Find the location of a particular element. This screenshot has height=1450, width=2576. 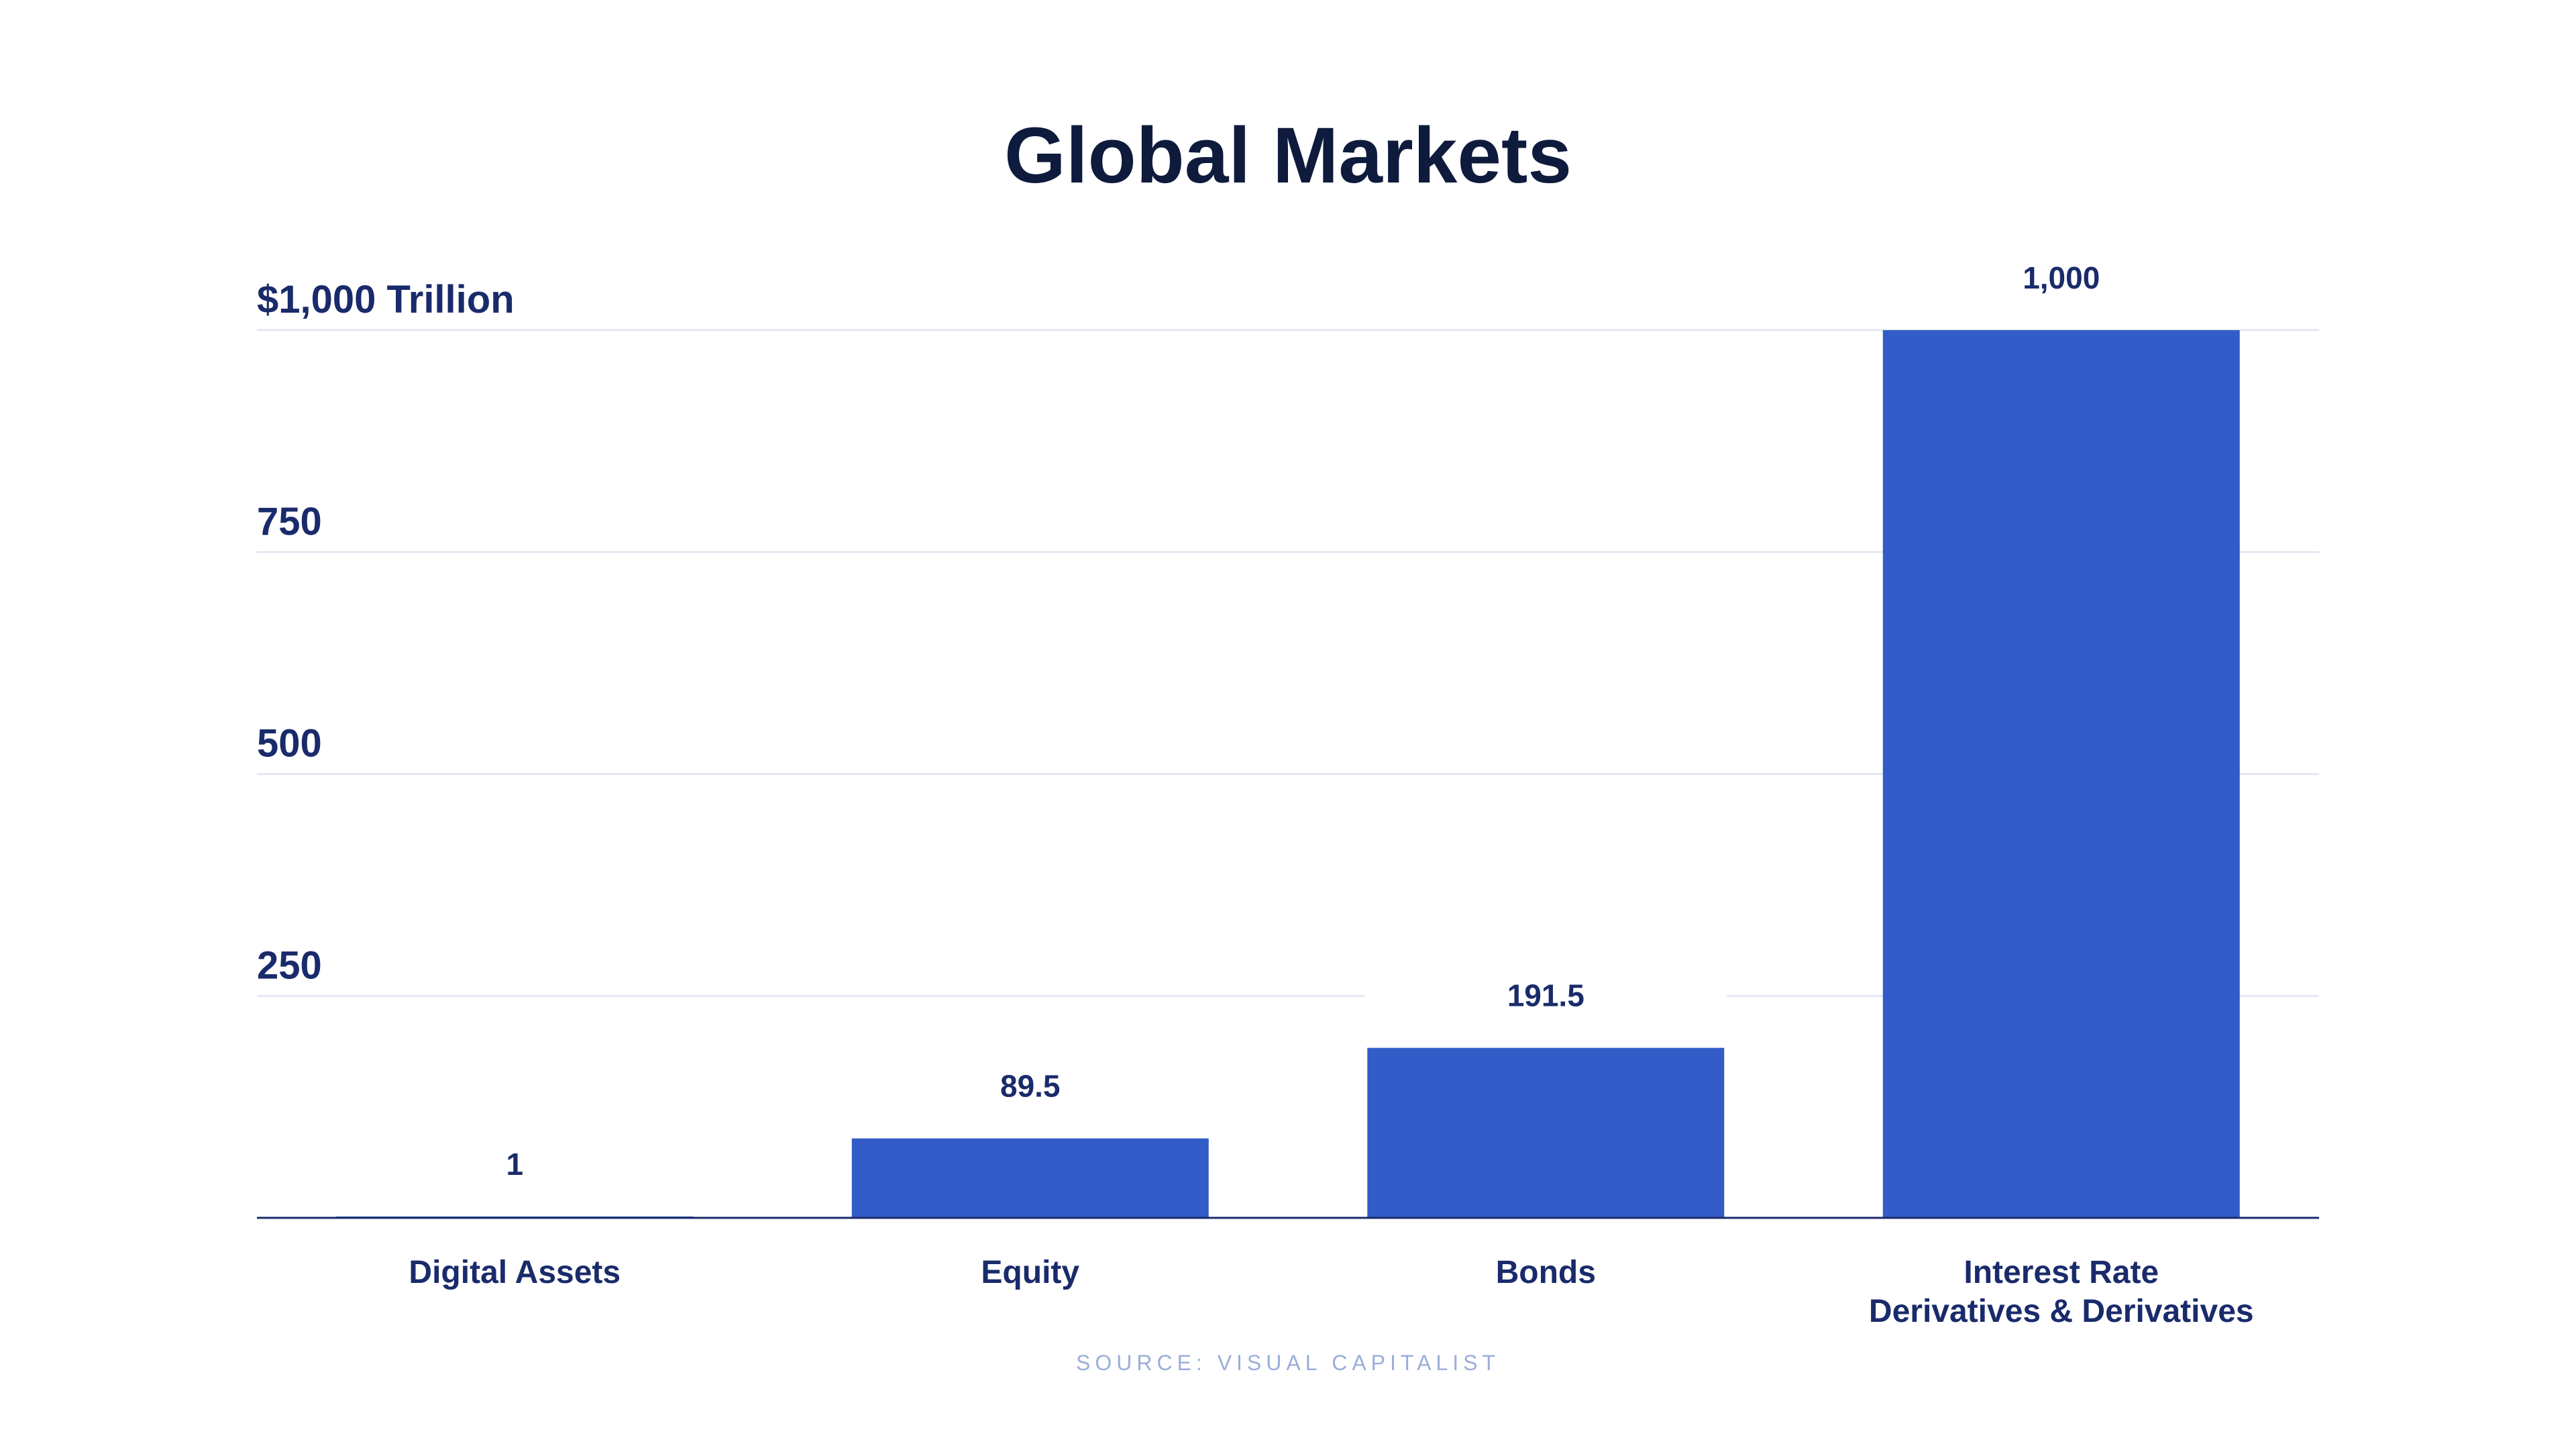

data-label: 191.5 is located at coordinates (1546, 995).